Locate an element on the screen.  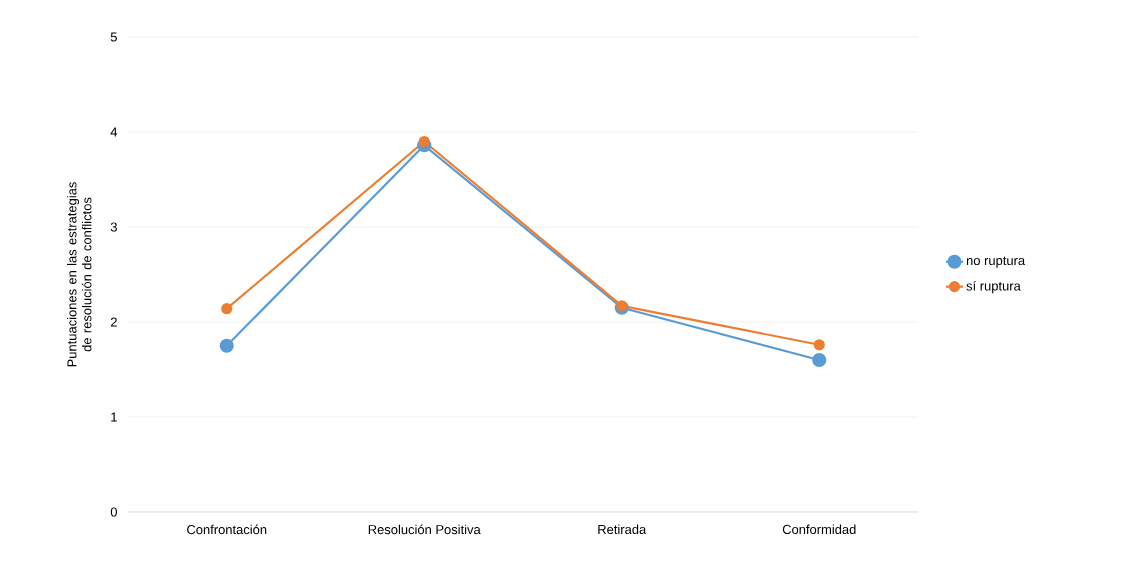
x-tick-label: Conformidad is located at coordinates (819, 529).